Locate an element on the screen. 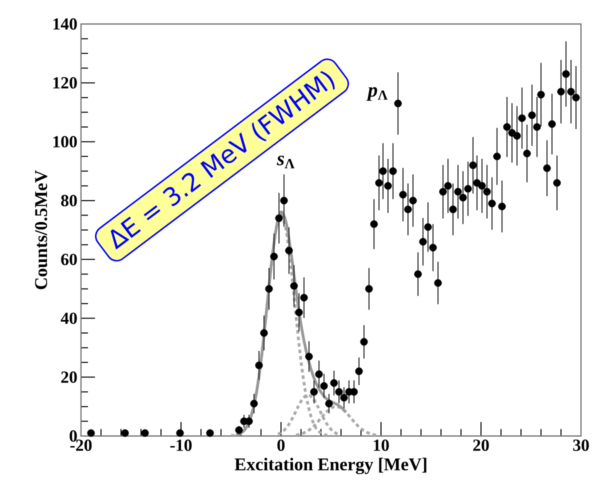  y-tick-label: 0 is located at coordinates (73, 436).